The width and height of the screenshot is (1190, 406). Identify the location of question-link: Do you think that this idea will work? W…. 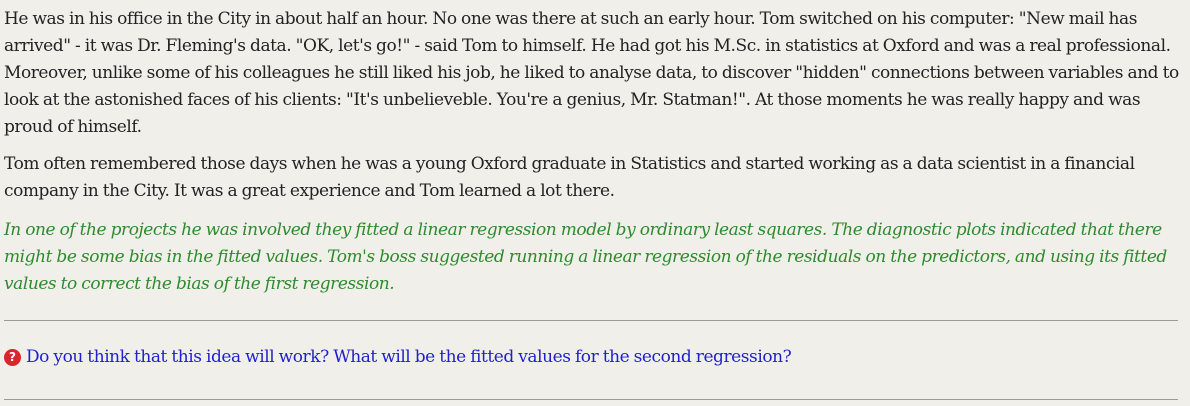
(409, 357).